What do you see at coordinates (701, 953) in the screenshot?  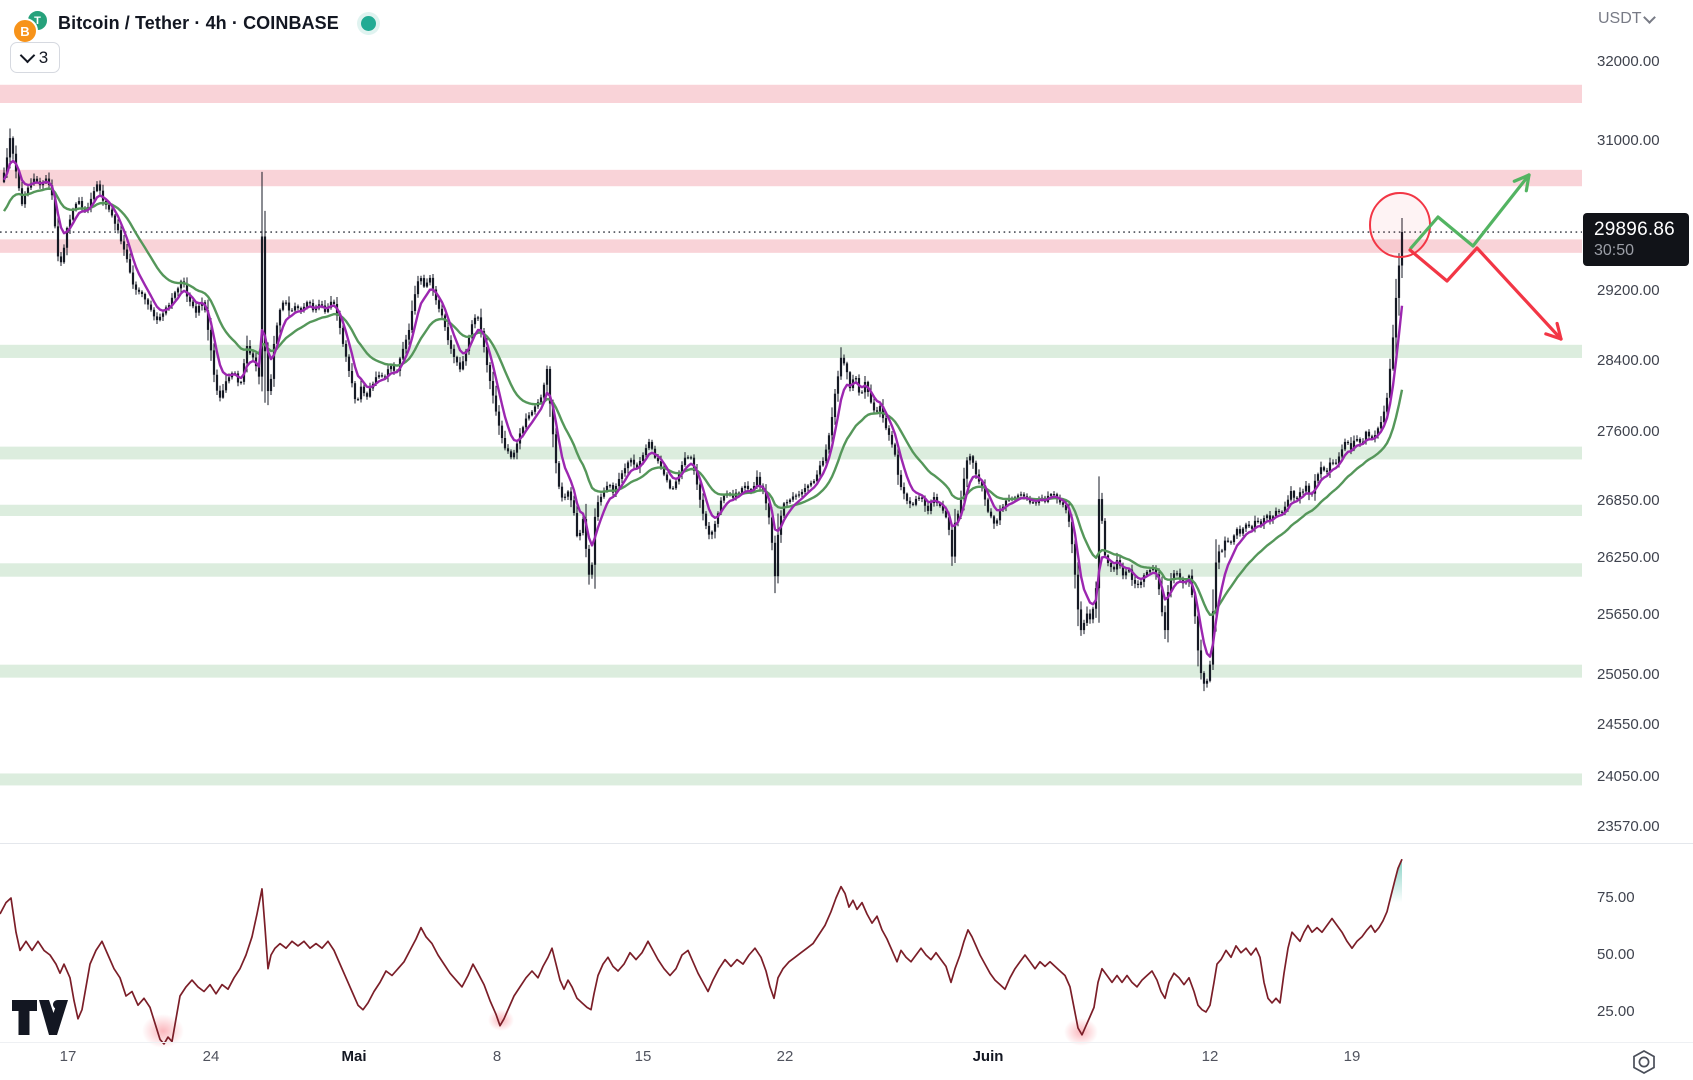 I see `rsi-pane` at bounding box center [701, 953].